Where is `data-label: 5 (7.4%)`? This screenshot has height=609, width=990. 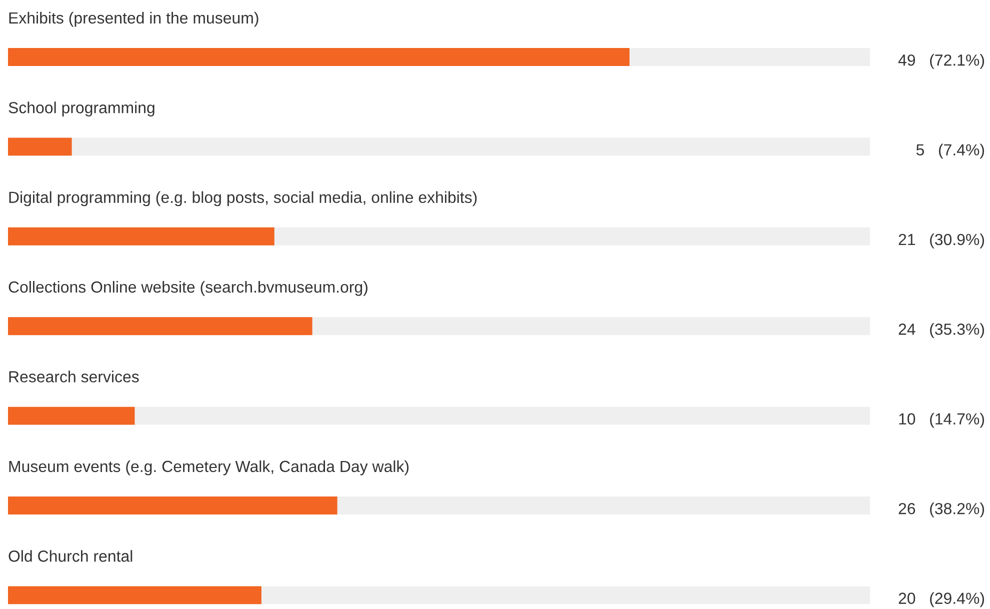
data-label: 5 (7.4%) is located at coordinates (950, 151).